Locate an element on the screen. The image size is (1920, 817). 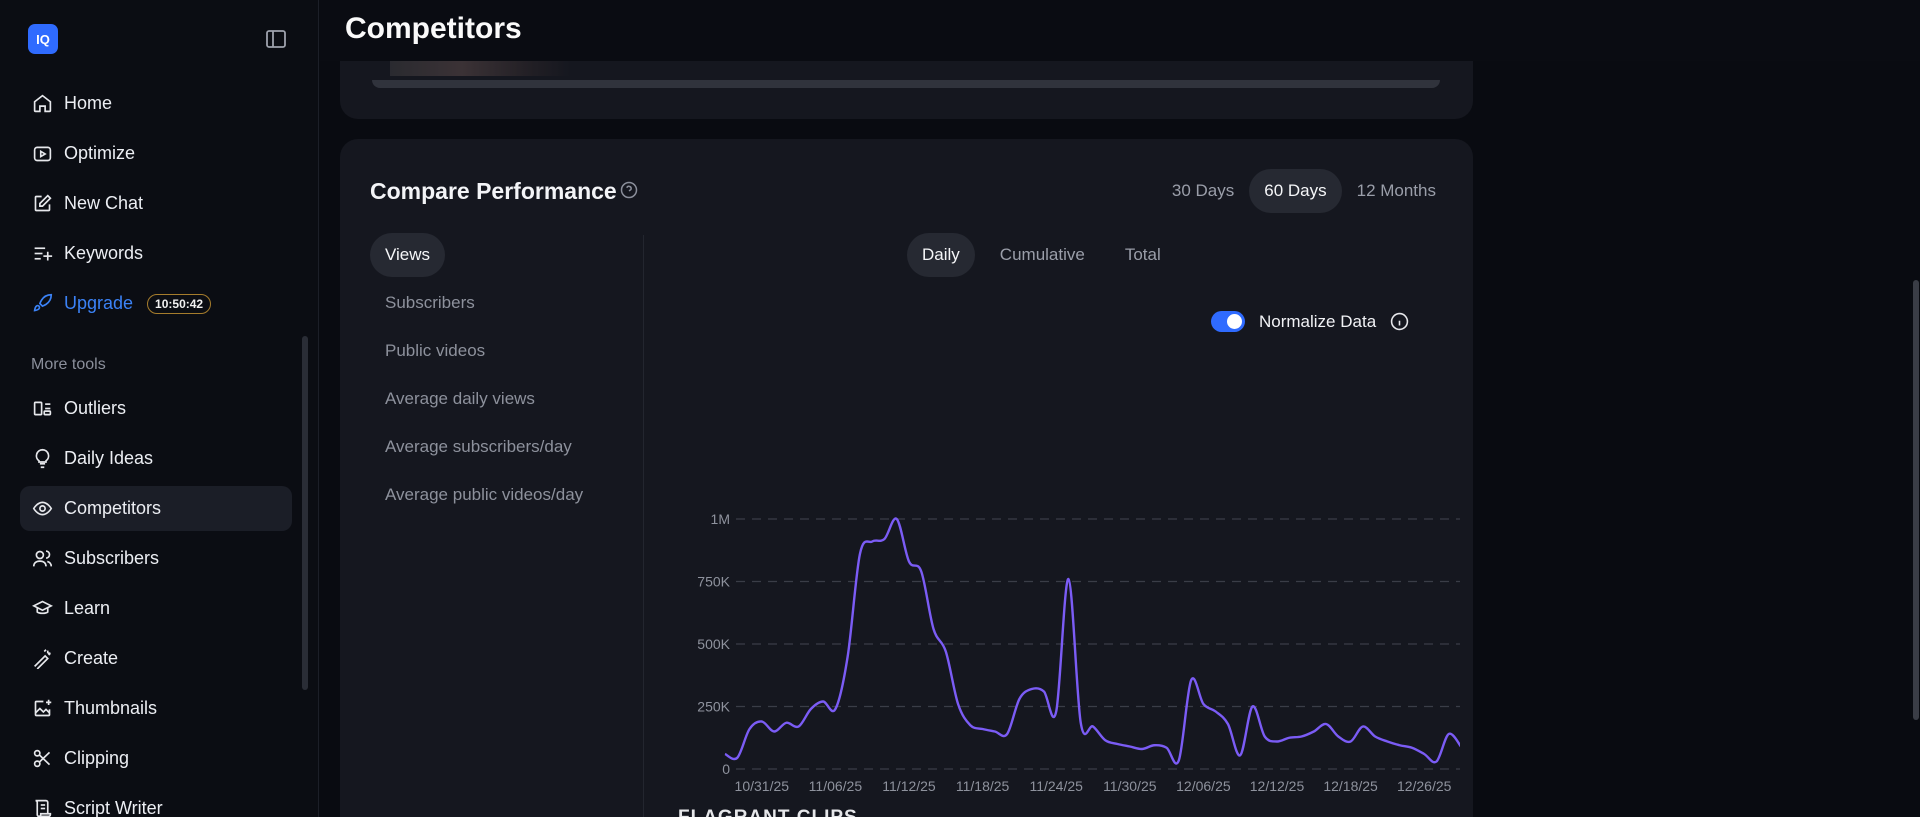
metric-views: Views is located at coordinates (408, 255).